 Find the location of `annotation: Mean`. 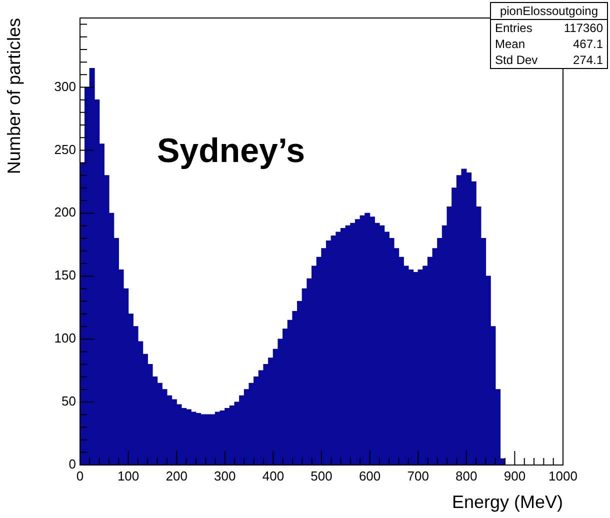

annotation: Mean is located at coordinates (510, 44).